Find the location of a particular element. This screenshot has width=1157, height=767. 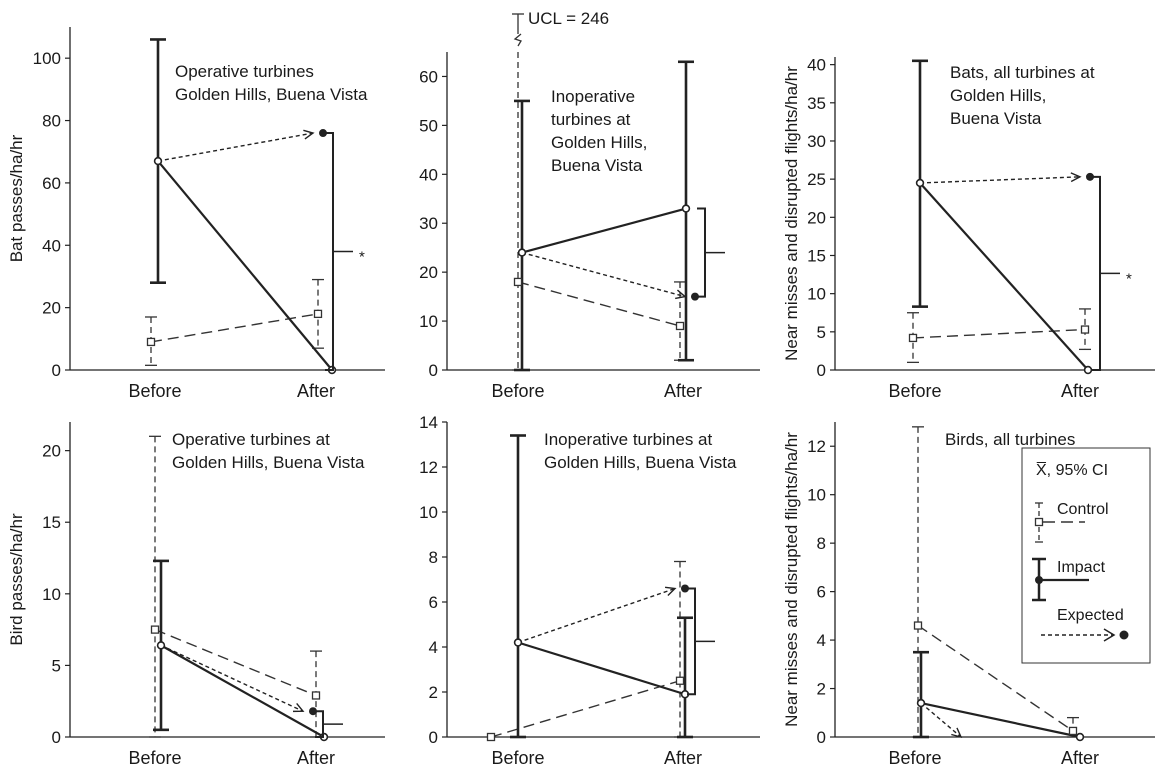

legend-box is located at coordinates (1086, 555).